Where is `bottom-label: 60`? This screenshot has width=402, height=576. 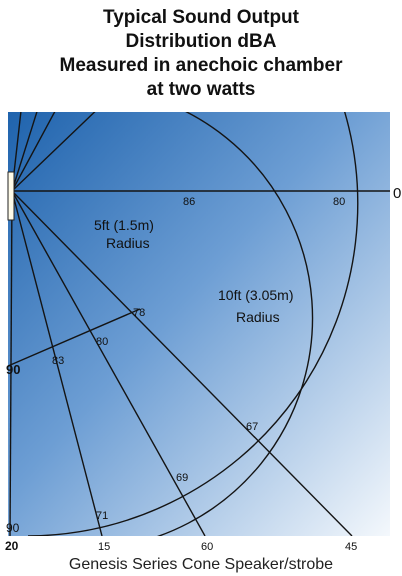
bottom-label: 60 is located at coordinates (207, 547).